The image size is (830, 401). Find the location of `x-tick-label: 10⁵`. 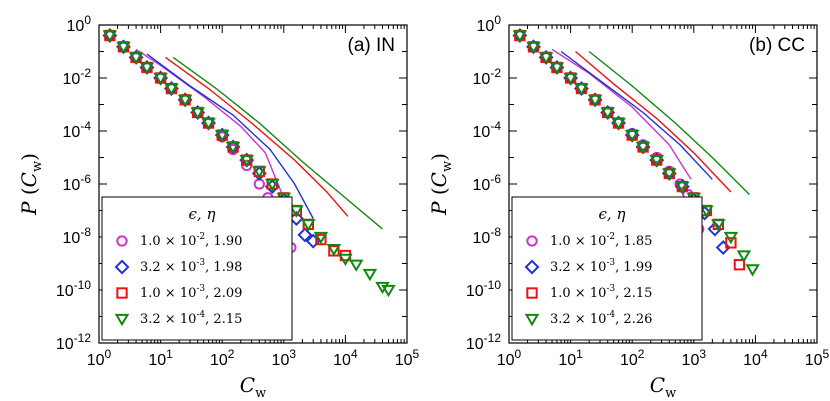

x-tick-label: 10⁵ is located at coordinates (407, 358).